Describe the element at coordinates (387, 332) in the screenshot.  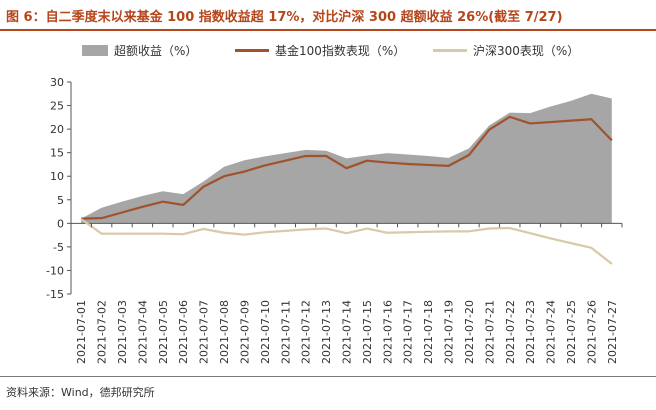
I see `x-tick-label: 2021-07-16` at that location.